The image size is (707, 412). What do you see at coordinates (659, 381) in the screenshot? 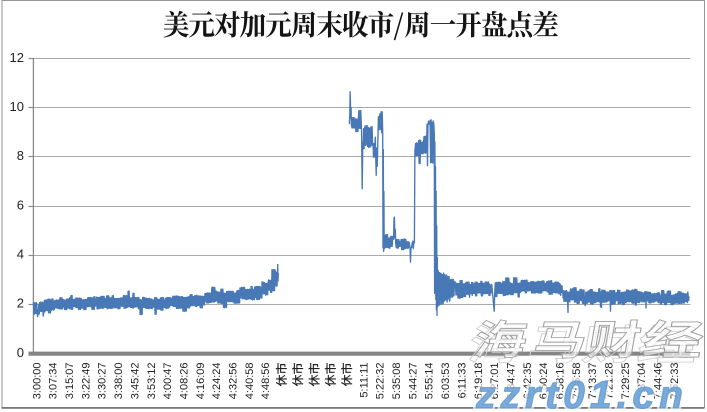
I see `svg-text: 7:44:46` at bounding box center [659, 381].